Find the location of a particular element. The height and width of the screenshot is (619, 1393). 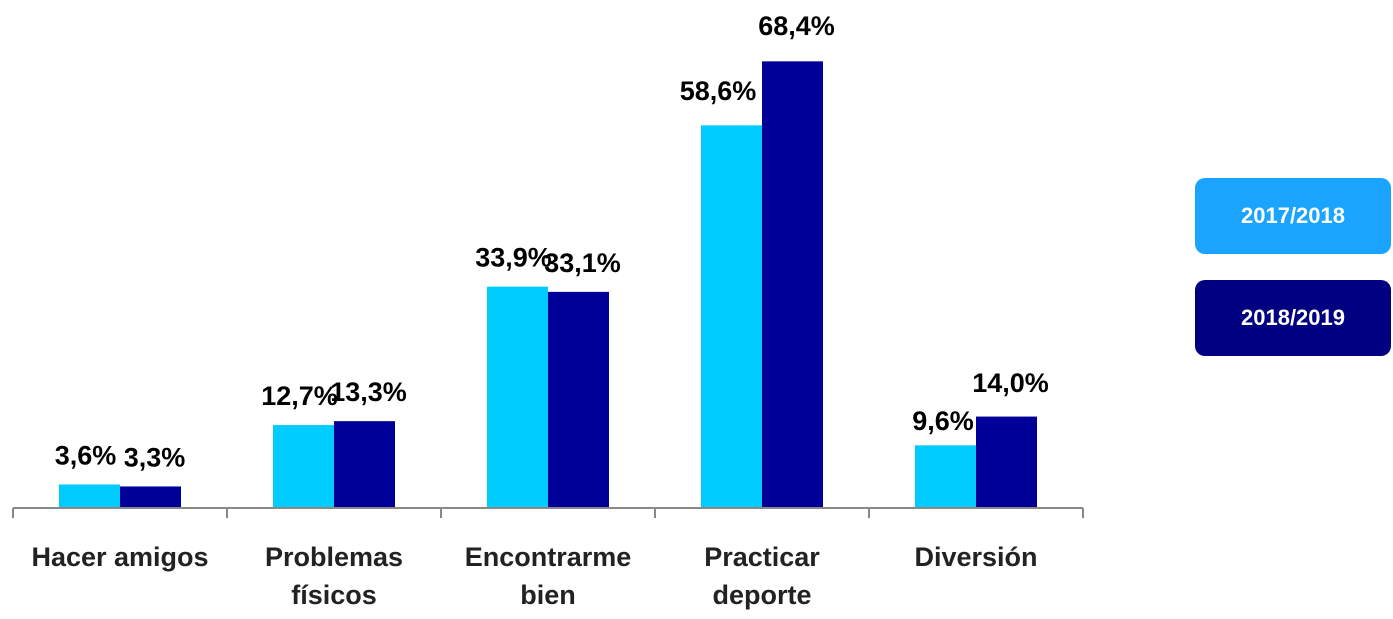

legend-label-series-2: 2018/2019 is located at coordinates (1293, 317).